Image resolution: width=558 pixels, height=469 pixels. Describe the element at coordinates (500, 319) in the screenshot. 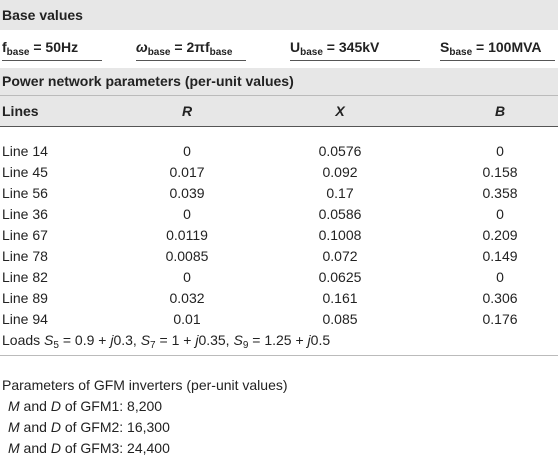

I see `table-cell: 0.176` at that location.